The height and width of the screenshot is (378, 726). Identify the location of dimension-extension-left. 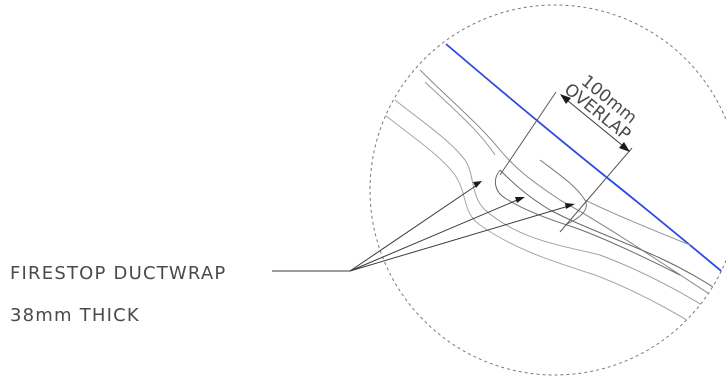
(528, 133).